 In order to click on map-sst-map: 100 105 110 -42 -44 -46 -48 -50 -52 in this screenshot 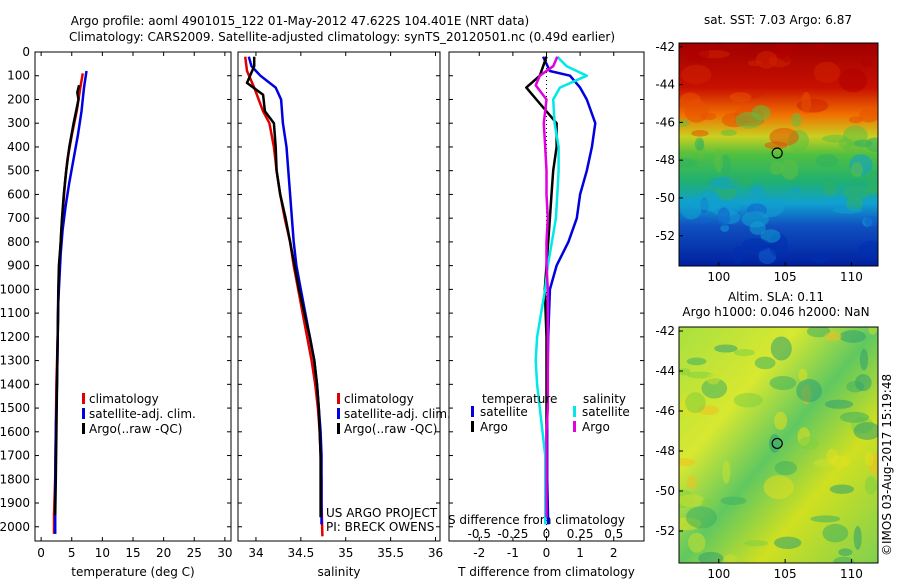, I will do `click(767, 162)`.